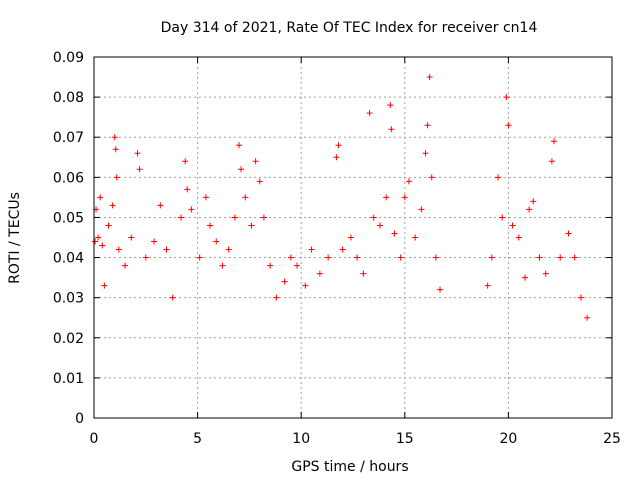  Describe the element at coordinates (68, 379) in the screenshot. I see `y-tick-label: 0.01` at that location.